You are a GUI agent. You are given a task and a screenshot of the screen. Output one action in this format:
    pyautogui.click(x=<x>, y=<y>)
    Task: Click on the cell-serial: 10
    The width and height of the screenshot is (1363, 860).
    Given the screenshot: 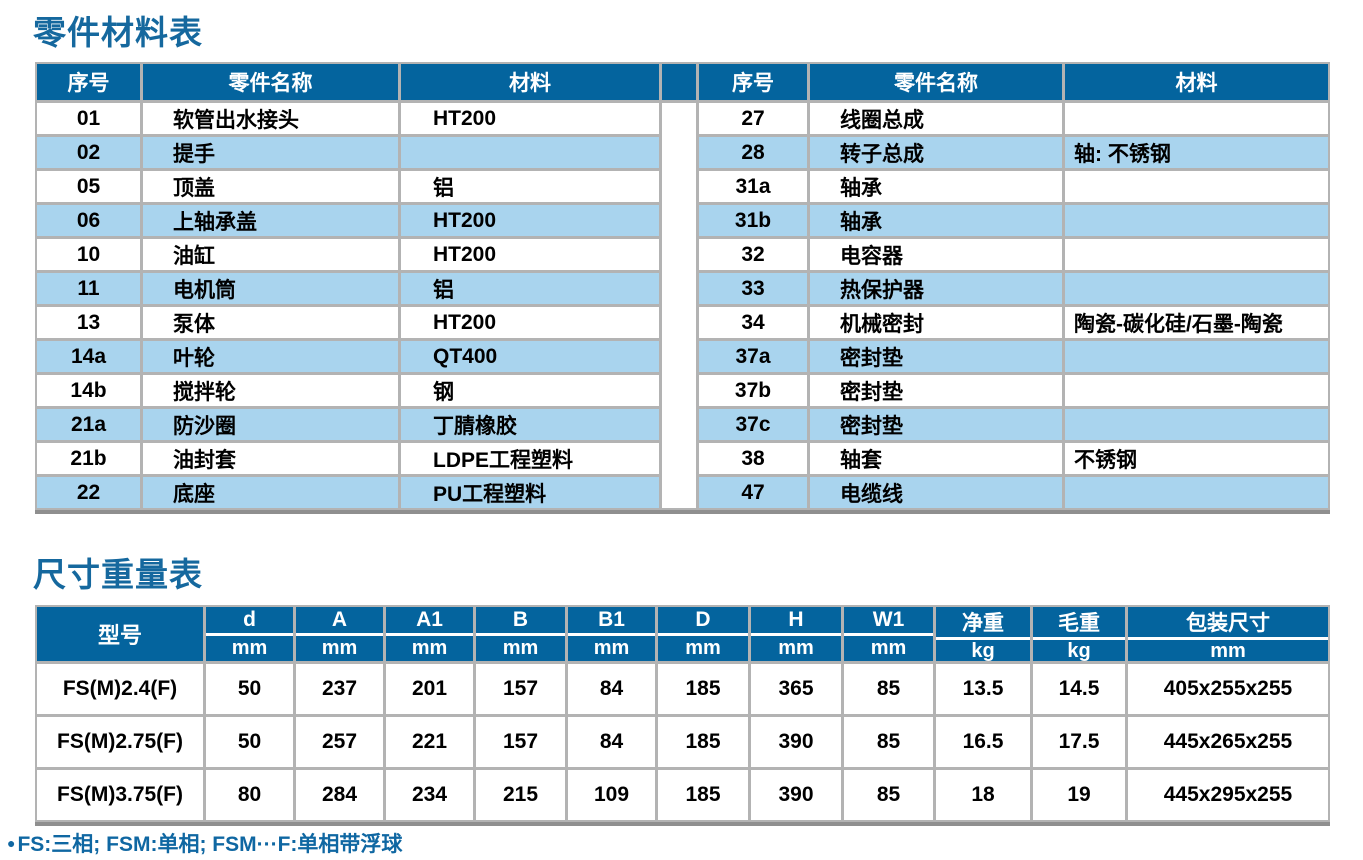 What is the action you would take?
    pyautogui.click(x=88, y=254)
    